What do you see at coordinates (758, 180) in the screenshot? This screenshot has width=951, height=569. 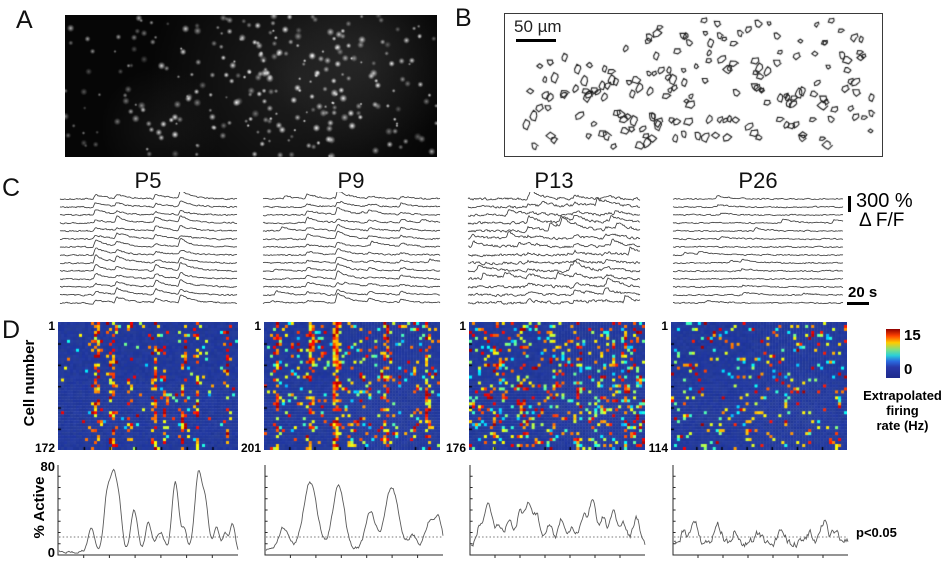 I see `trace-column-header-p26: P26` at bounding box center [758, 180].